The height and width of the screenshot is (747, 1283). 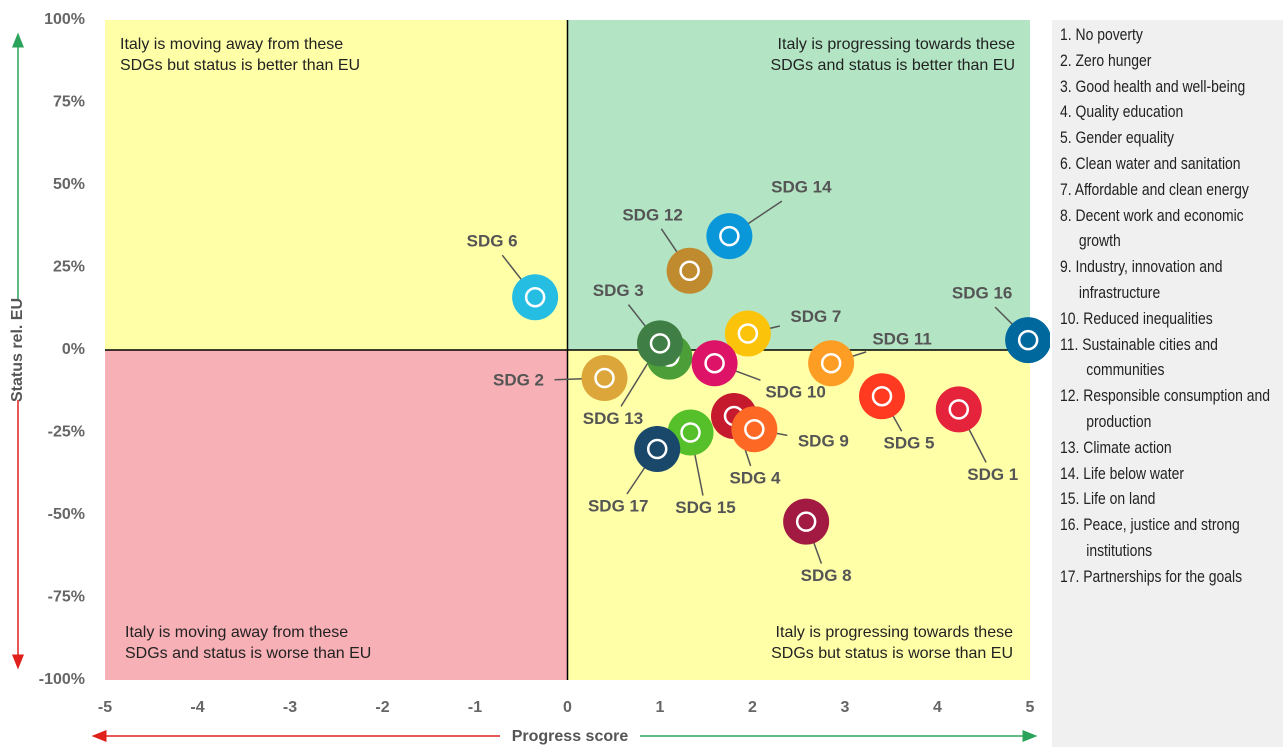 I want to click on point-label: SDG 14, so click(x=801, y=187).